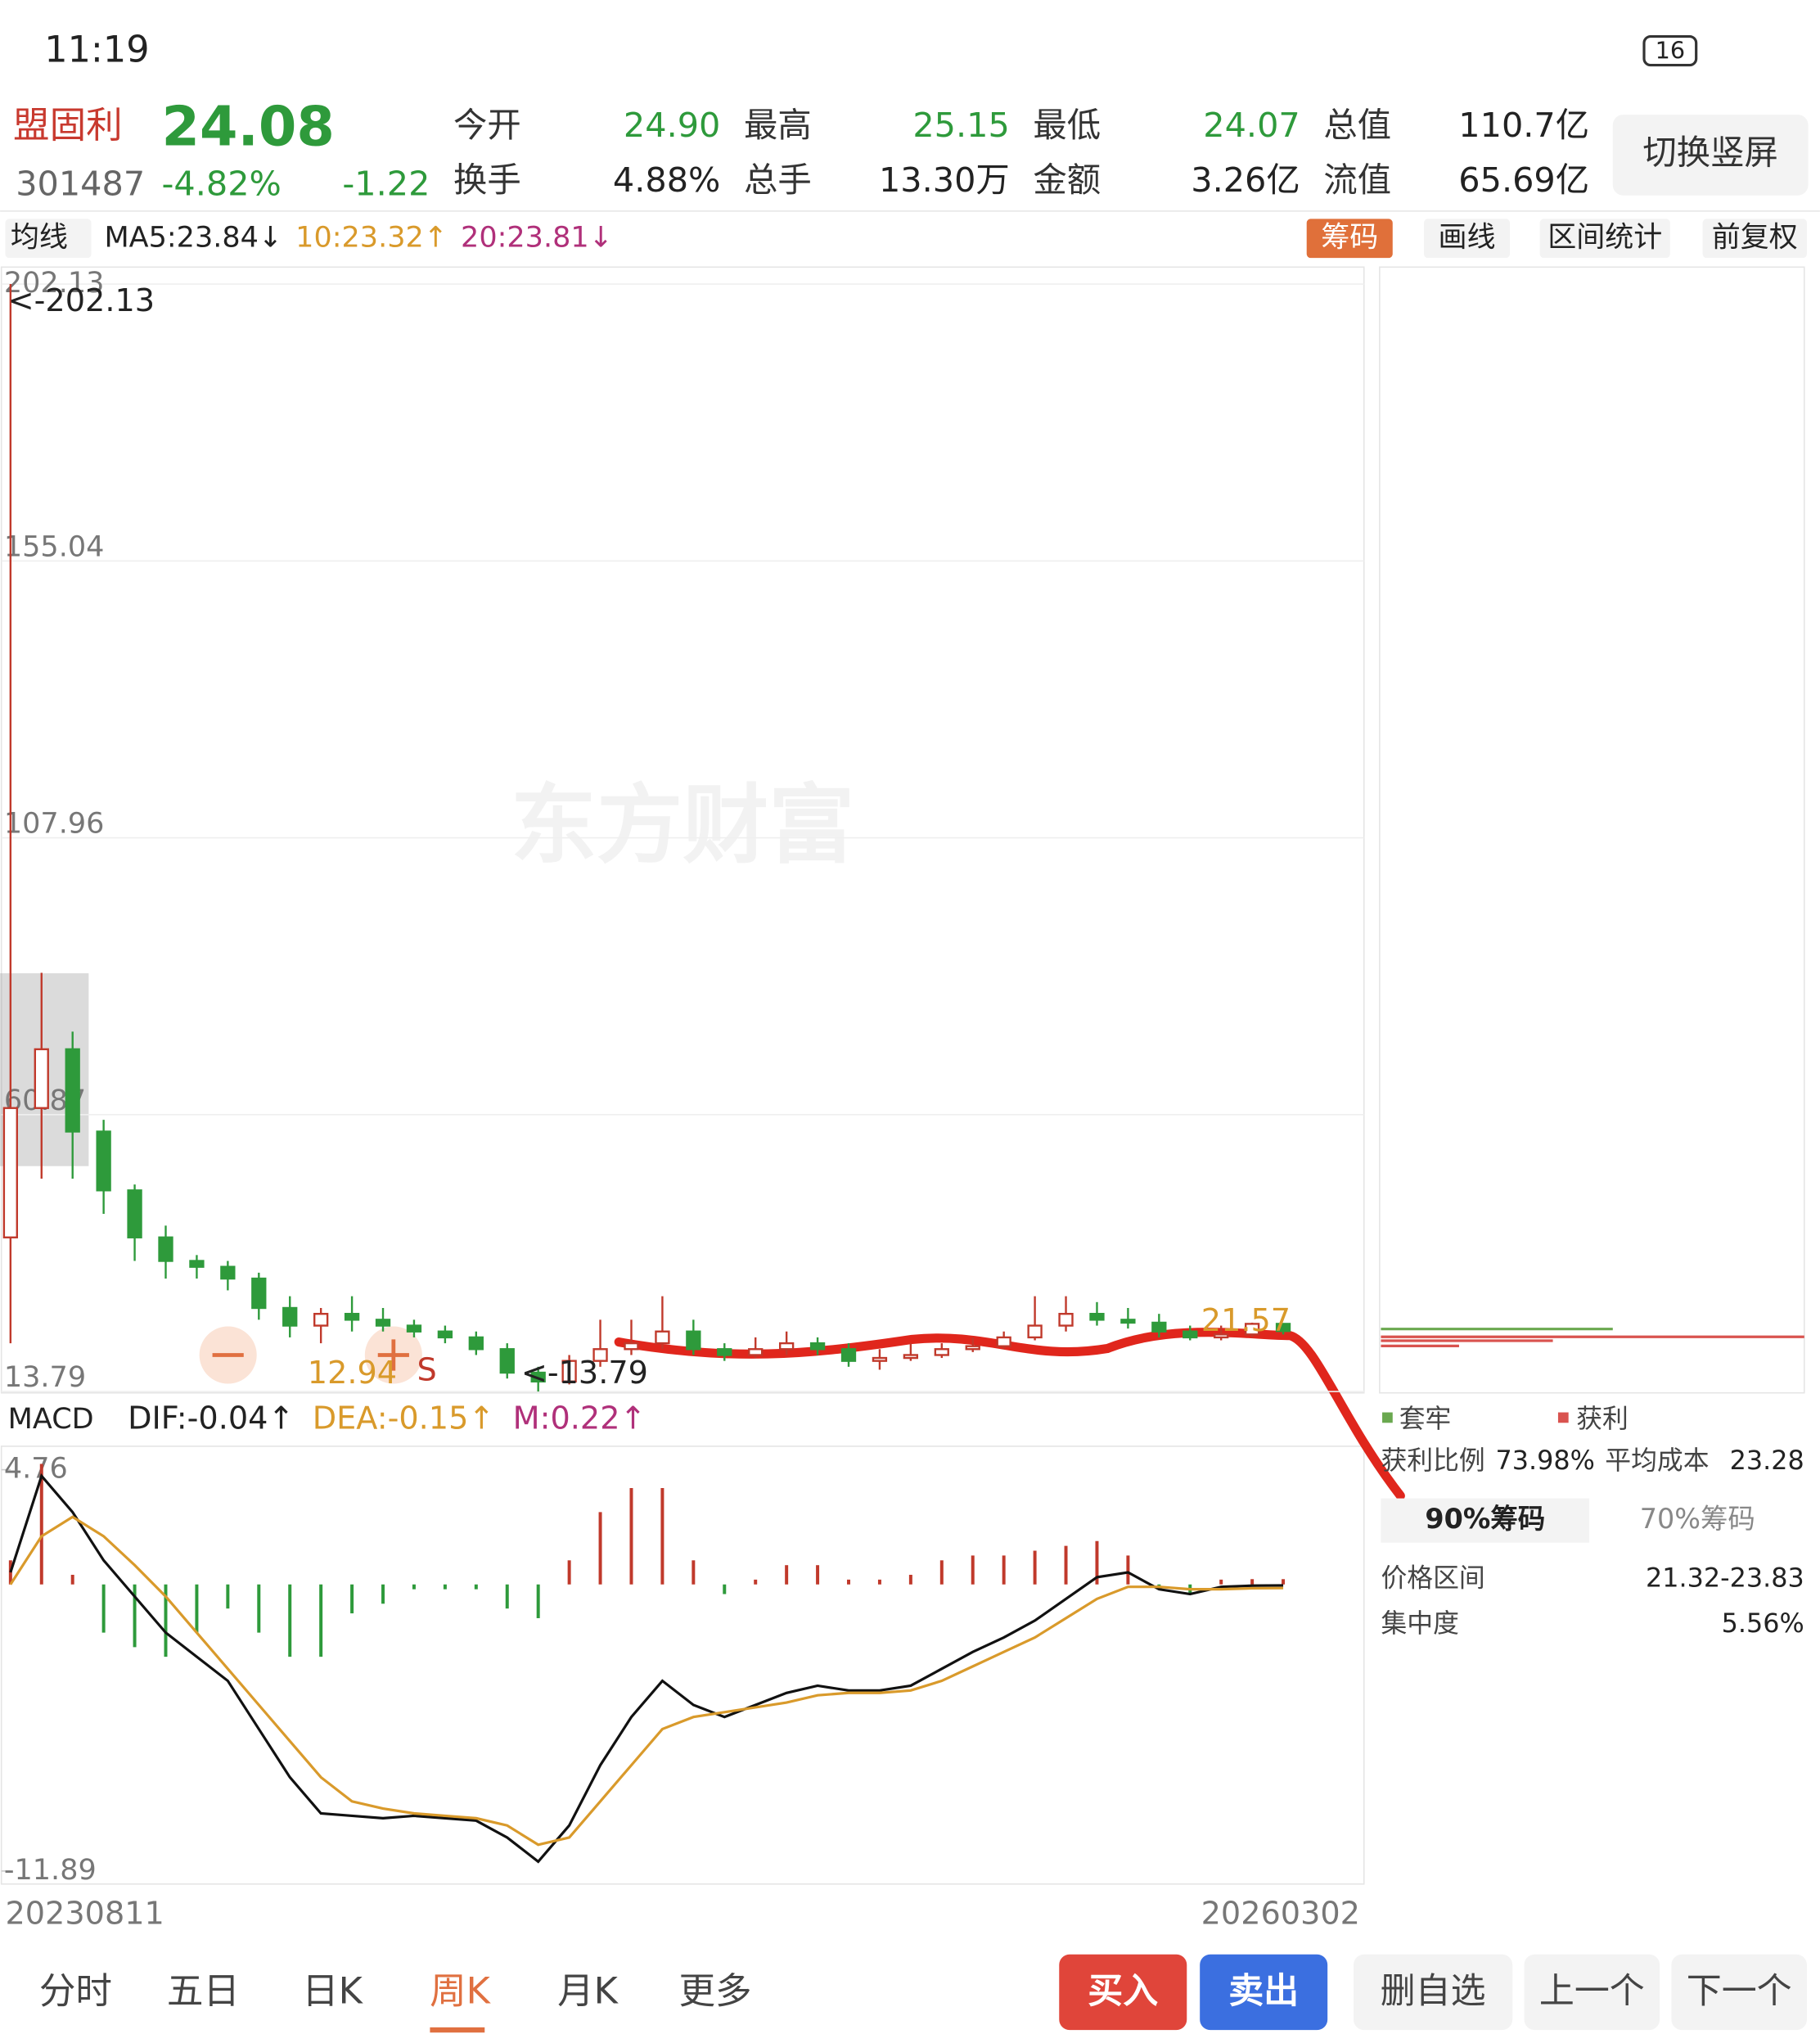 This screenshot has width=1820, height=2043. What do you see at coordinates (585, 1373) in the screenshot?
I see `chart-annotation: <-13.79` at bounding box center [585, 1373].